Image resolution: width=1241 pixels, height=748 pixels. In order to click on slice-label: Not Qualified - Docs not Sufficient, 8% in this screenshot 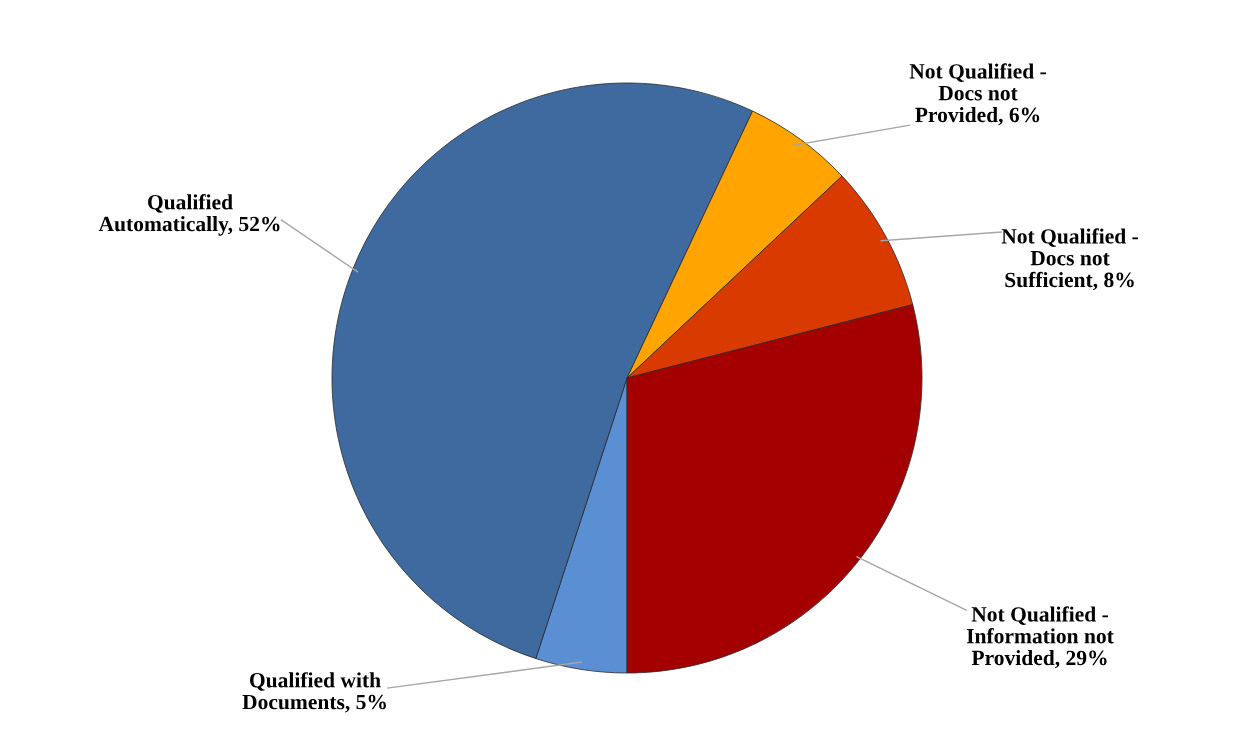, I will do `click(1069, 259)`.